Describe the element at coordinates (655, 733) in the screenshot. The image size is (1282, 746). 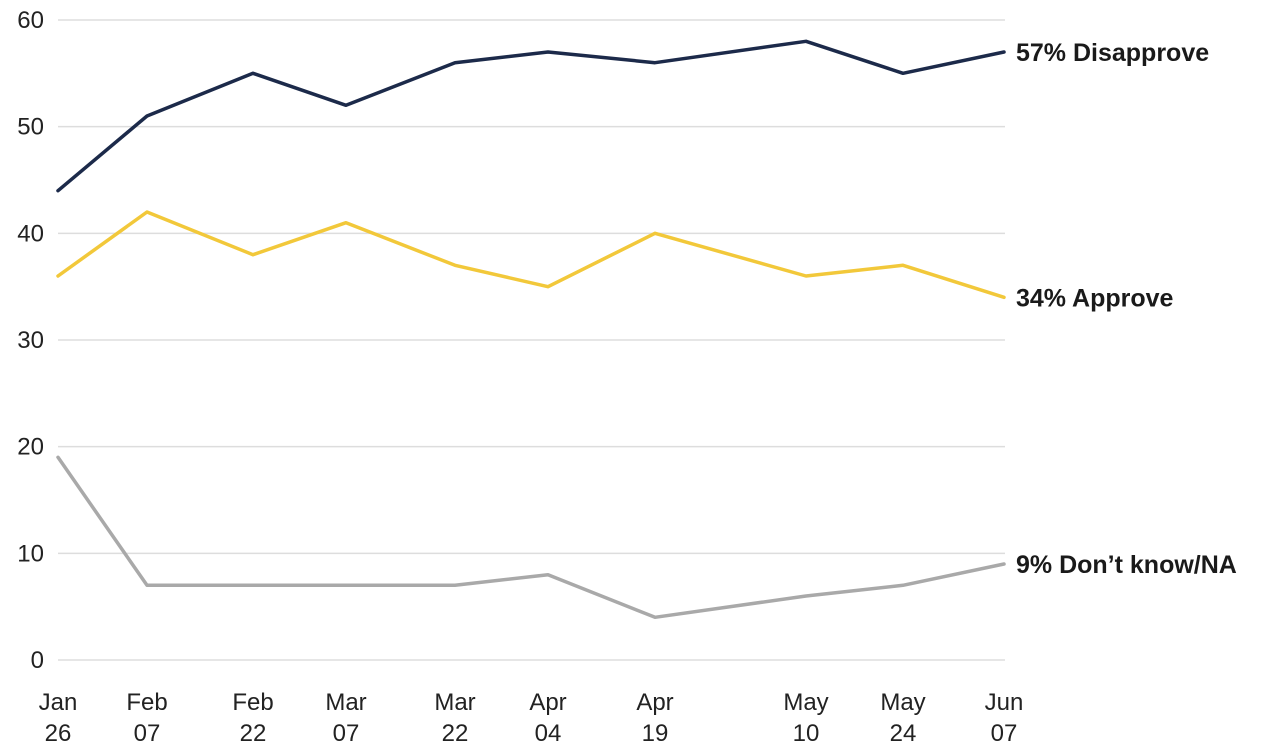
I see `x-tick-day: 19` at that location.